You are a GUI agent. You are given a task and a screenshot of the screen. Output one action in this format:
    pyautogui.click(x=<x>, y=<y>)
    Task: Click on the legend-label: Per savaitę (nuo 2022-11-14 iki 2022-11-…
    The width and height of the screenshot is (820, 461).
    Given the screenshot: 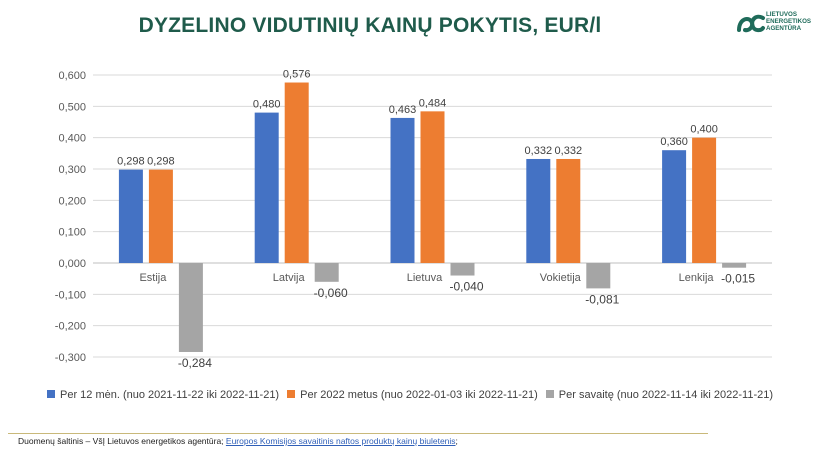 What is the action you would take?
    pyautogui.click(x=666, y=395)
    